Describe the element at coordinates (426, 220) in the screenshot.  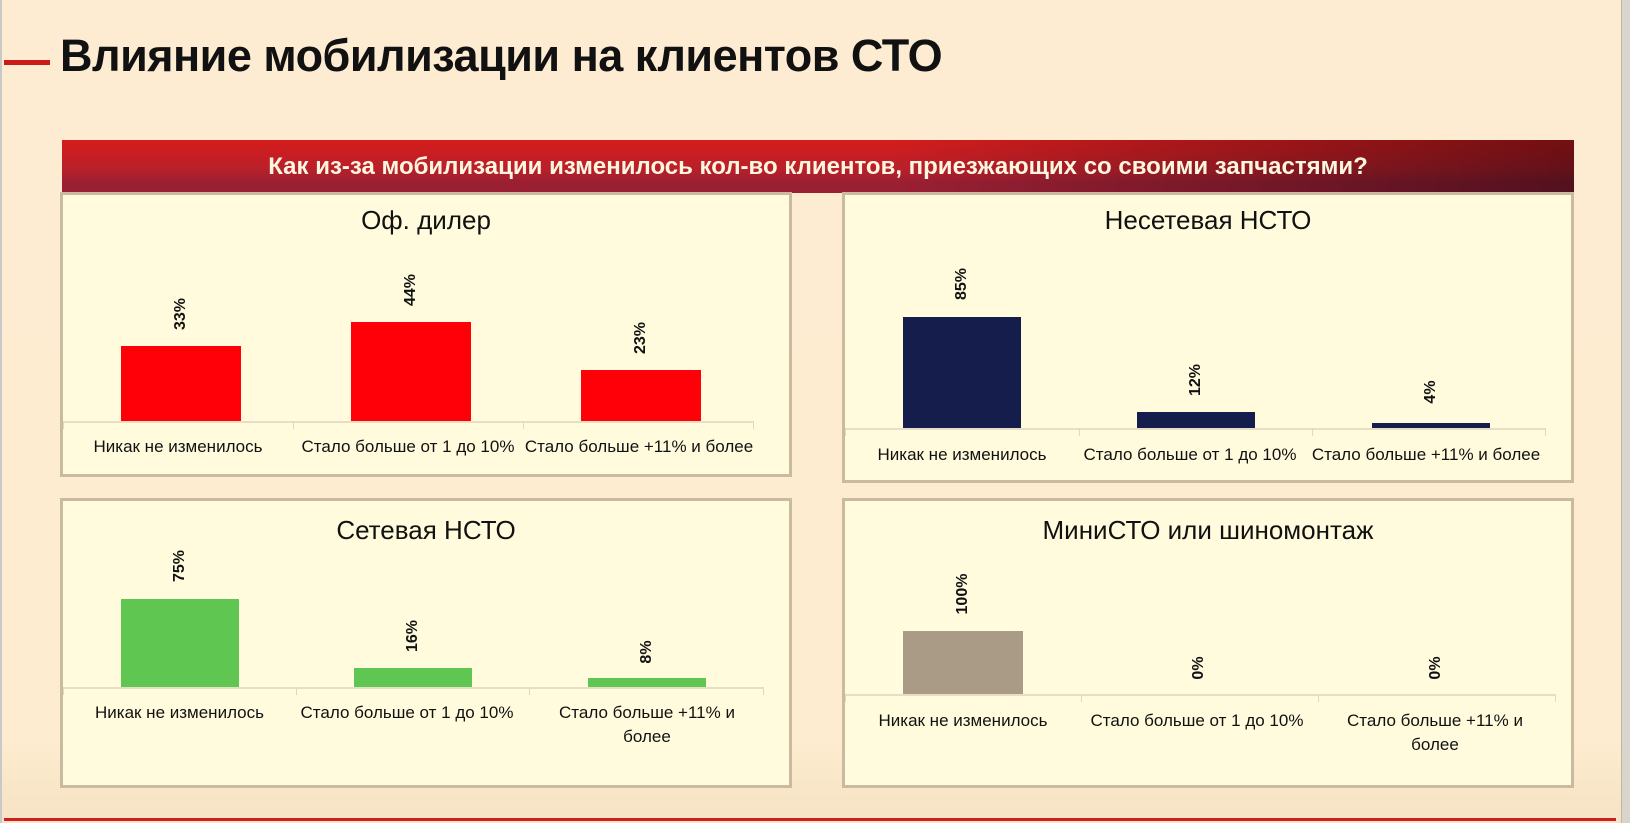
I see `chart-title: Оф. дилер` at that location.